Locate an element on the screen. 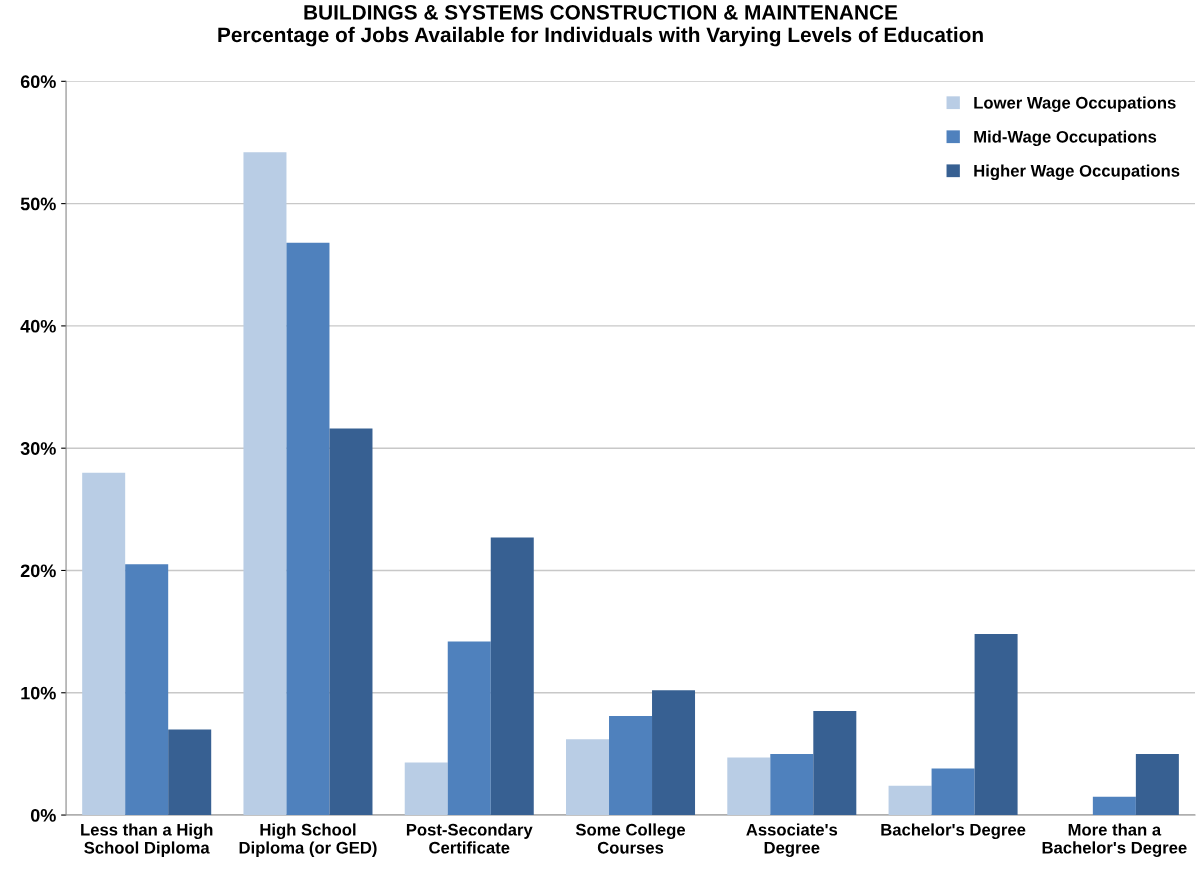 The image size is (1201, 884). y-tick-label: 0% is located at coordinates (43, 815).